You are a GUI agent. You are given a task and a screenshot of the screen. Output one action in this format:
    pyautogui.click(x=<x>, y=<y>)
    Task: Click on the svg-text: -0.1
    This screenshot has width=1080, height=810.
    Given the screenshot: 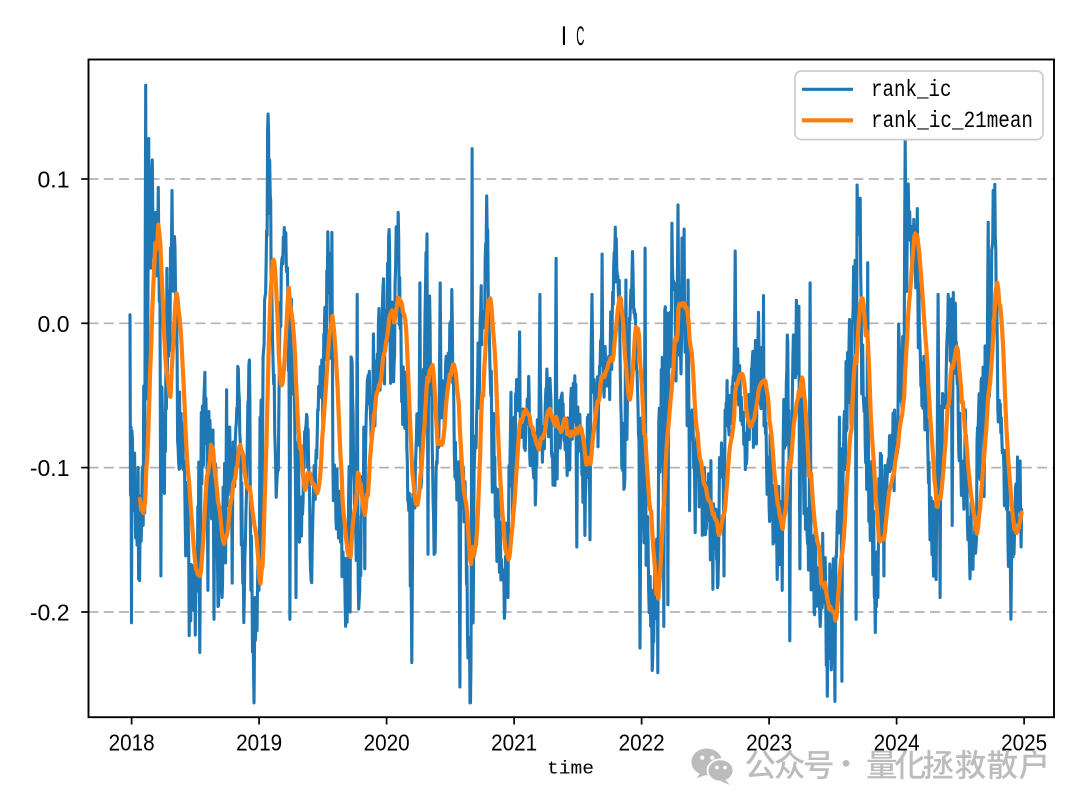 What is the action you would take?
    pyautogui.click(x=50, y=468)
    